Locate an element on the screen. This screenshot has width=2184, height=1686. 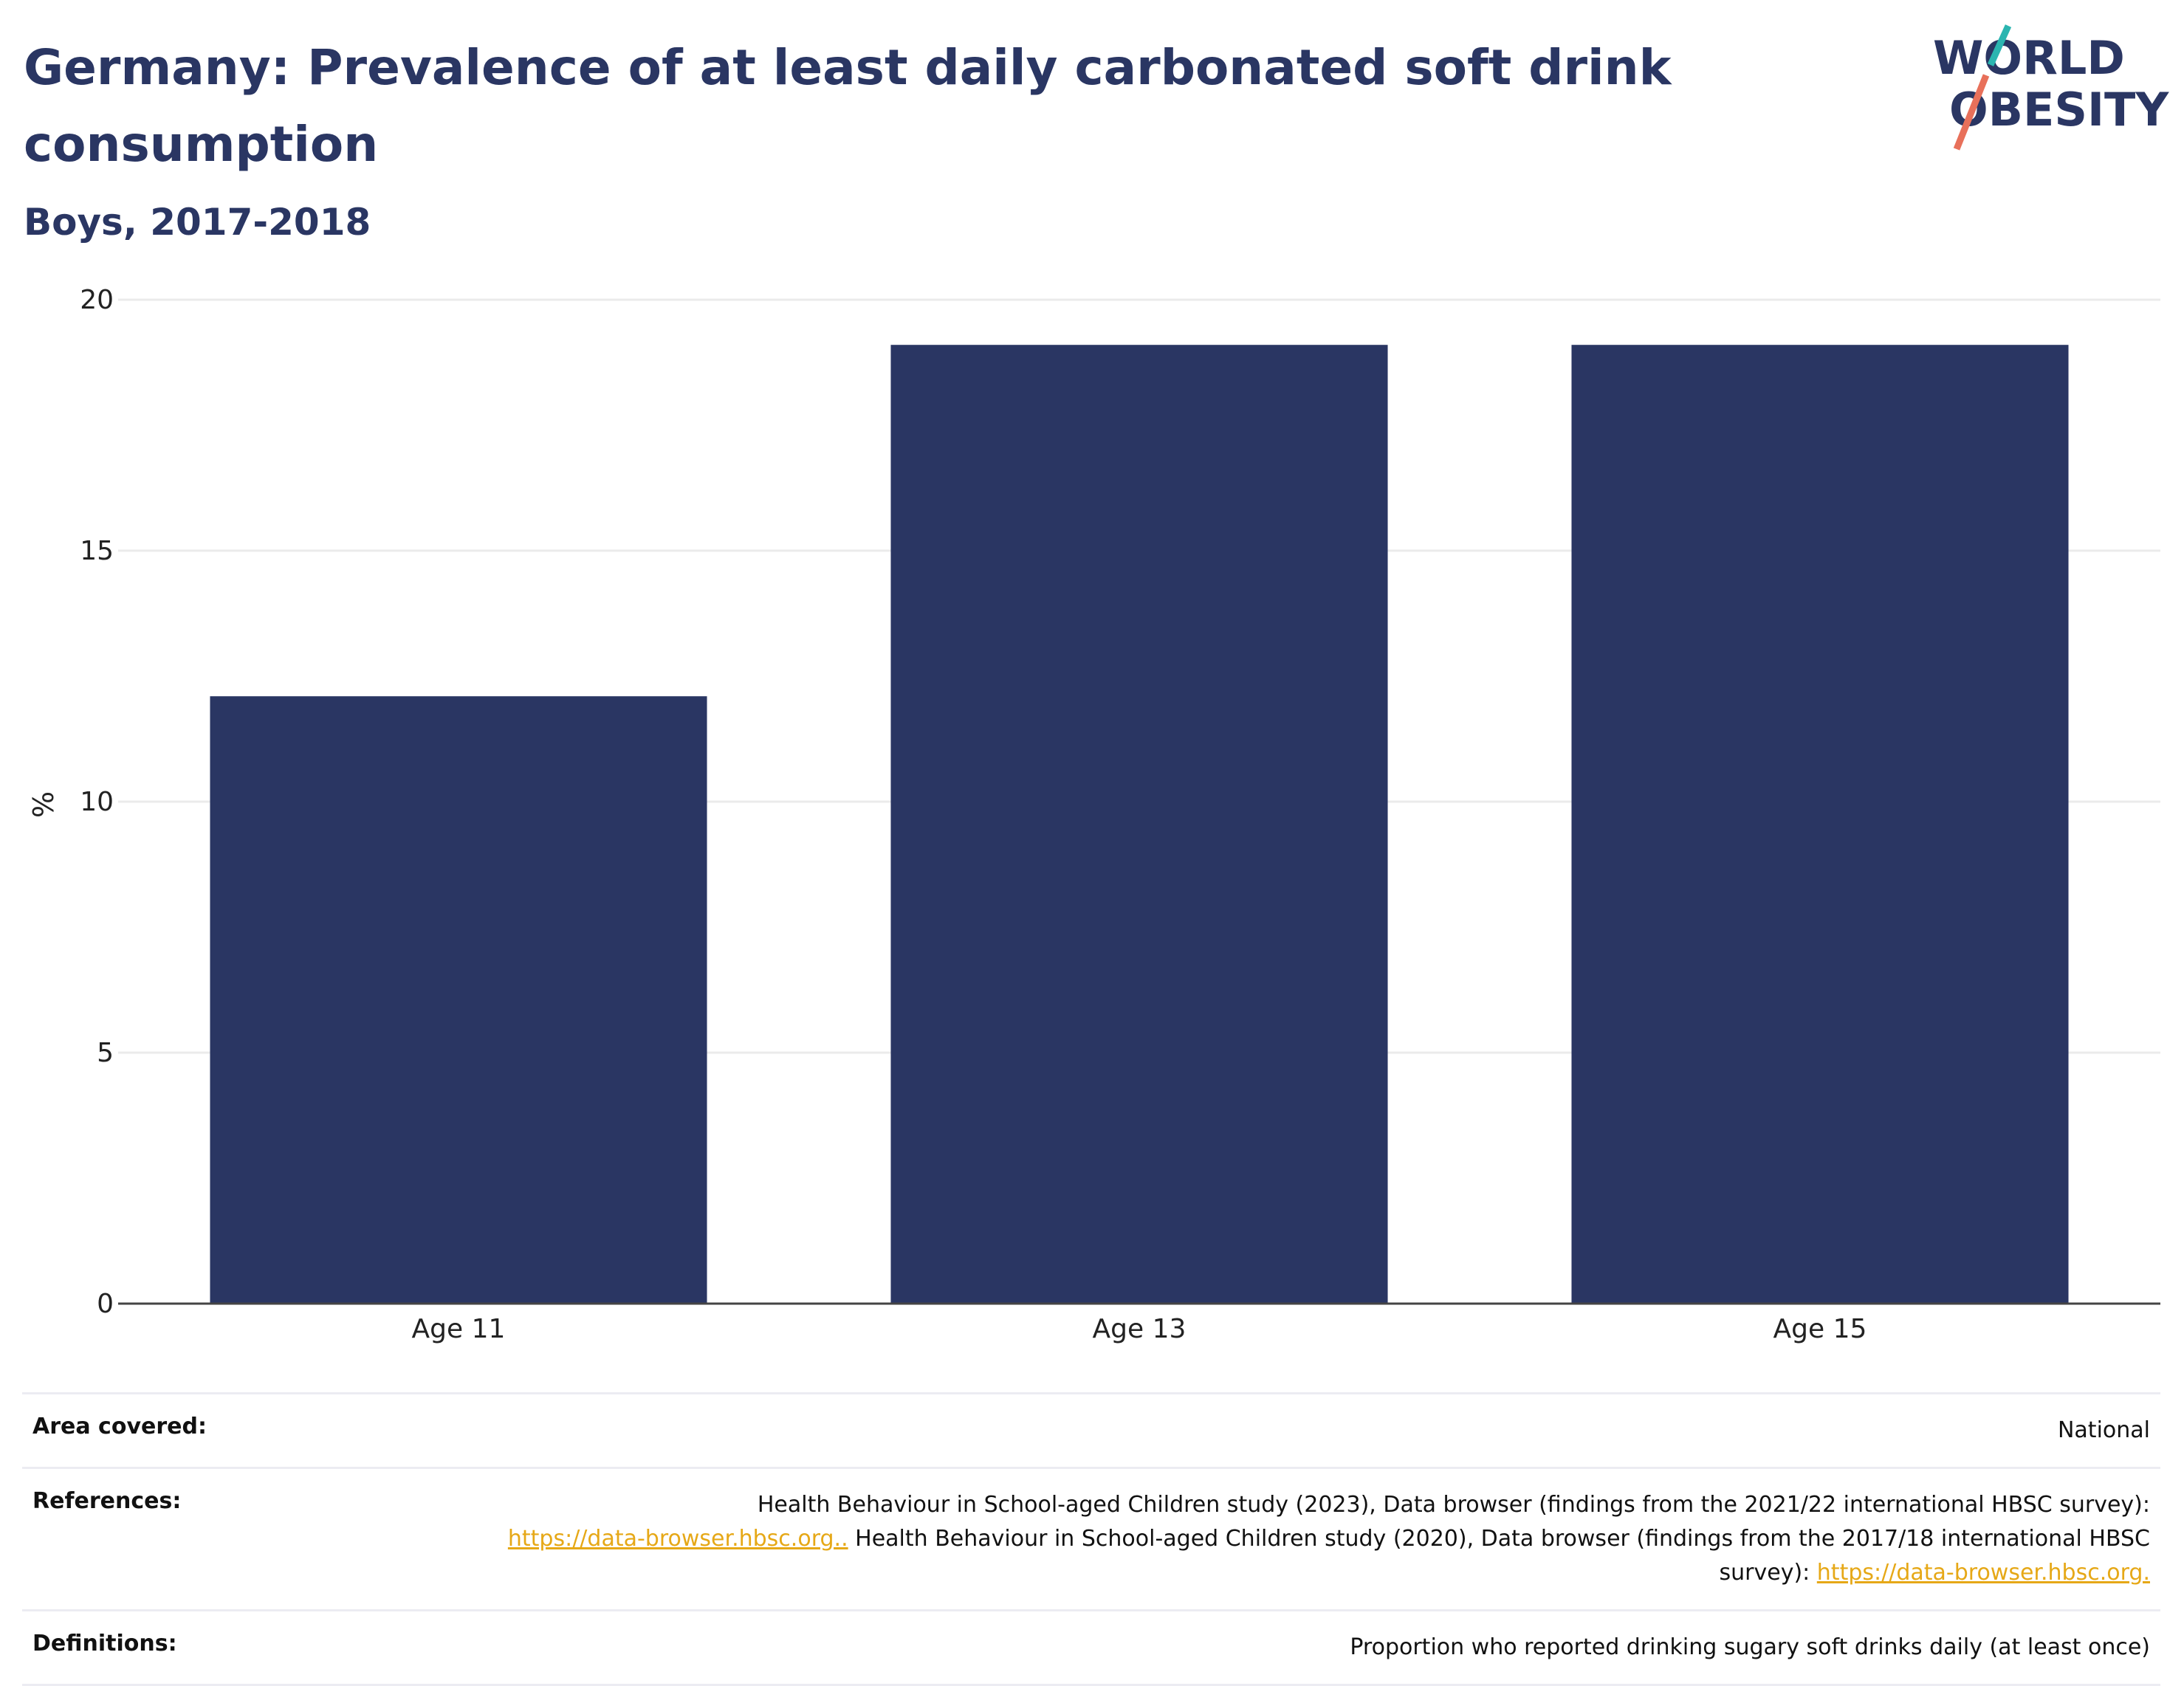
x-tick-label: Age 15 is located at coordinates (1820, 1329).